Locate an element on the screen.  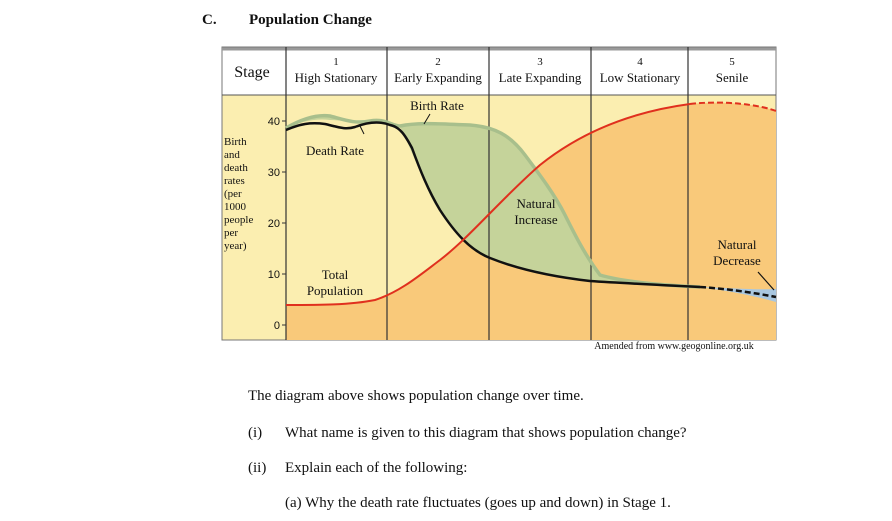
section-letter: C. is located at coordinates (209, 20).